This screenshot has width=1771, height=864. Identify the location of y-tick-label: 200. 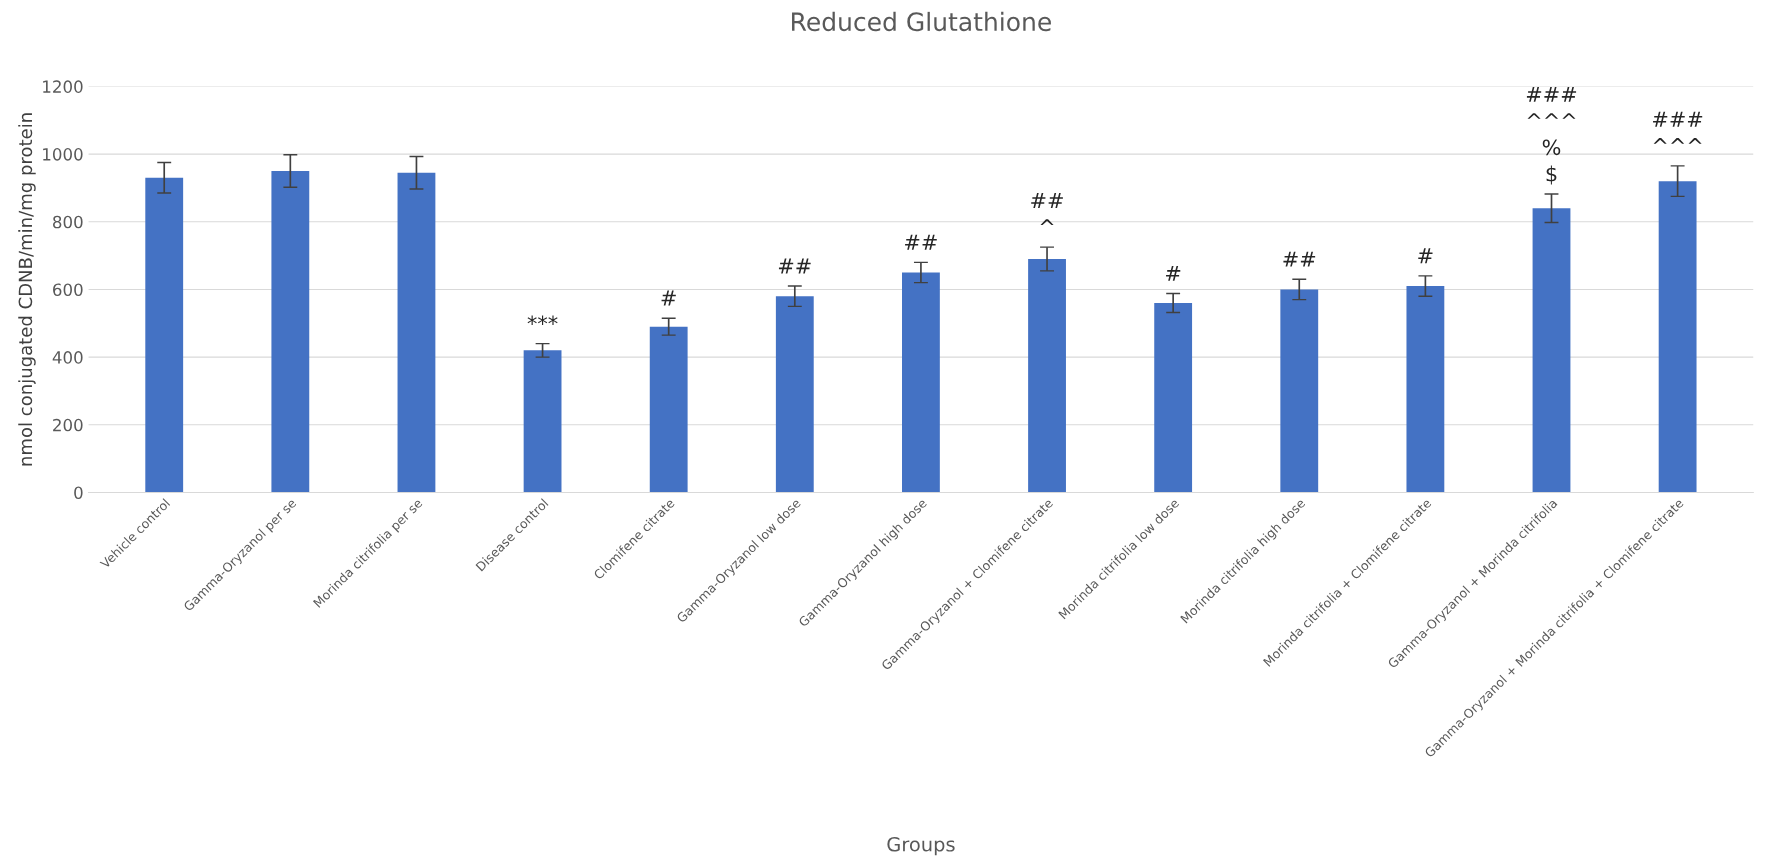
(68, 425).